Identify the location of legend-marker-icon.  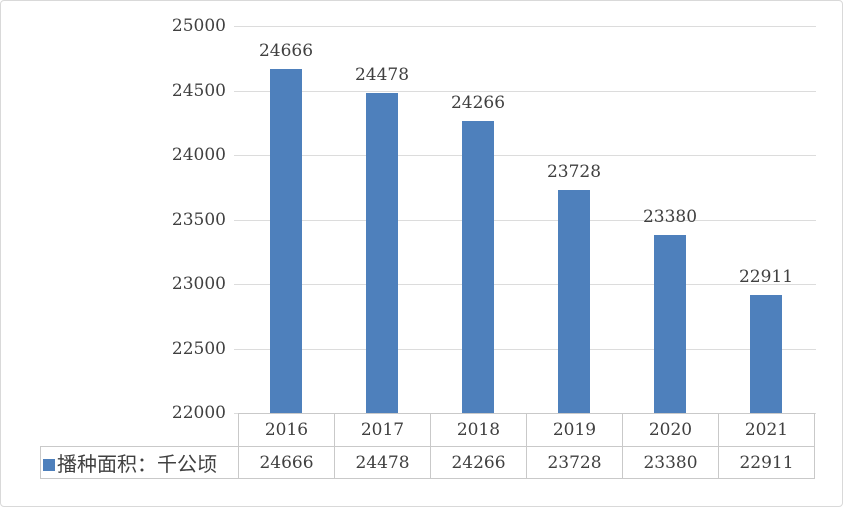
(49, 465).